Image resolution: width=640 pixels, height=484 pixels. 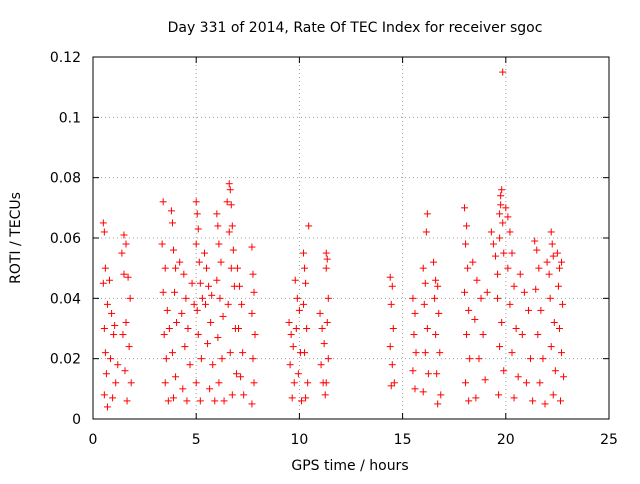 I want to click on y-tick-label: 0.06, so click(x=65, y=239).